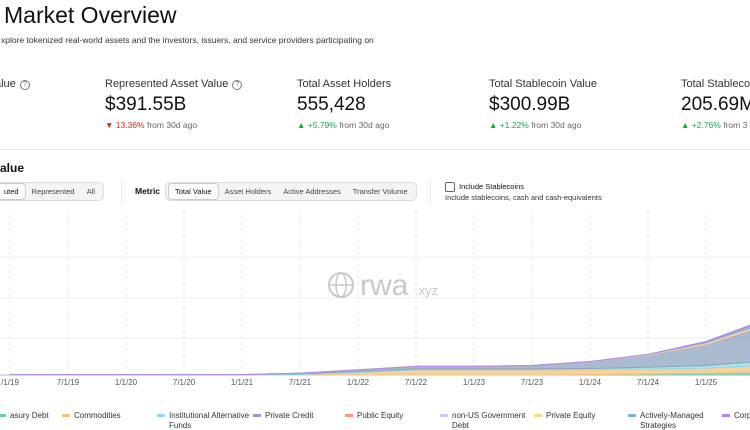 The image size is (750, 430). I want to click on legend-label: Institutional Alternative Funds, so click(209, 420).